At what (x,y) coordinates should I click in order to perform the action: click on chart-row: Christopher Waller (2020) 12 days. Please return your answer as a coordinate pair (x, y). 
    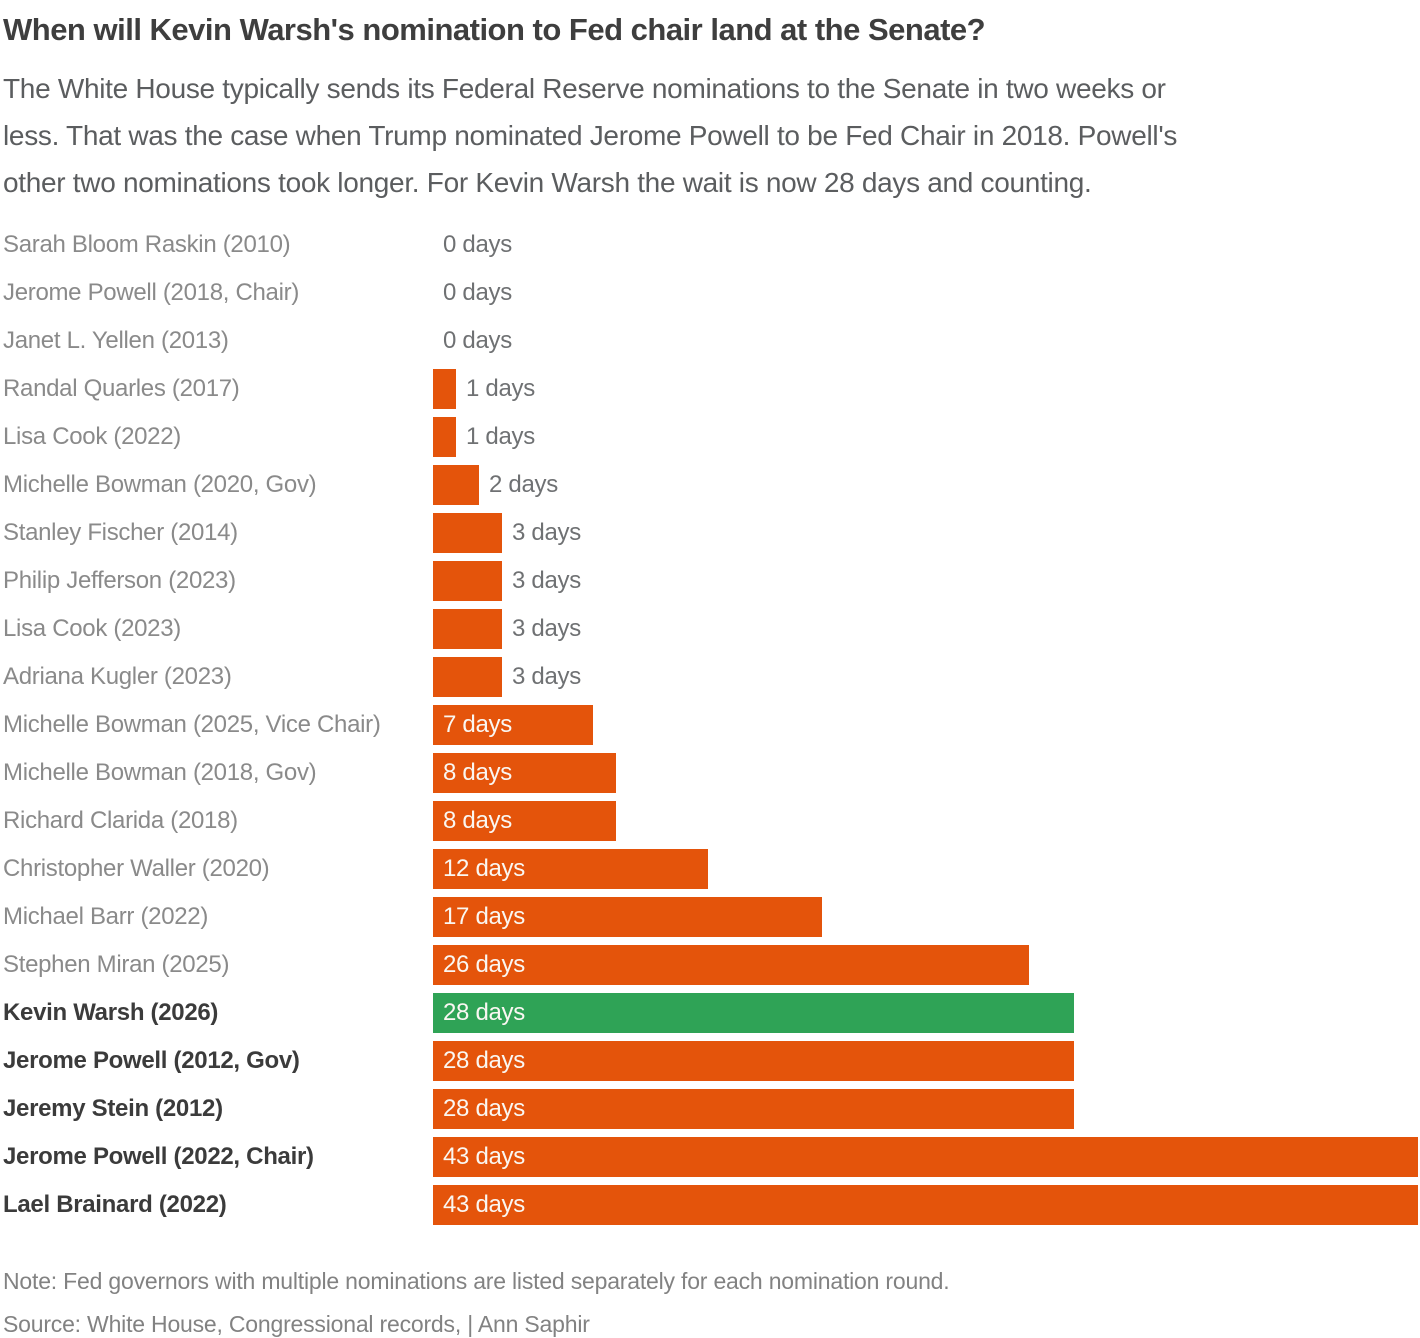
    Looking at the image, I should click on (710, 869).